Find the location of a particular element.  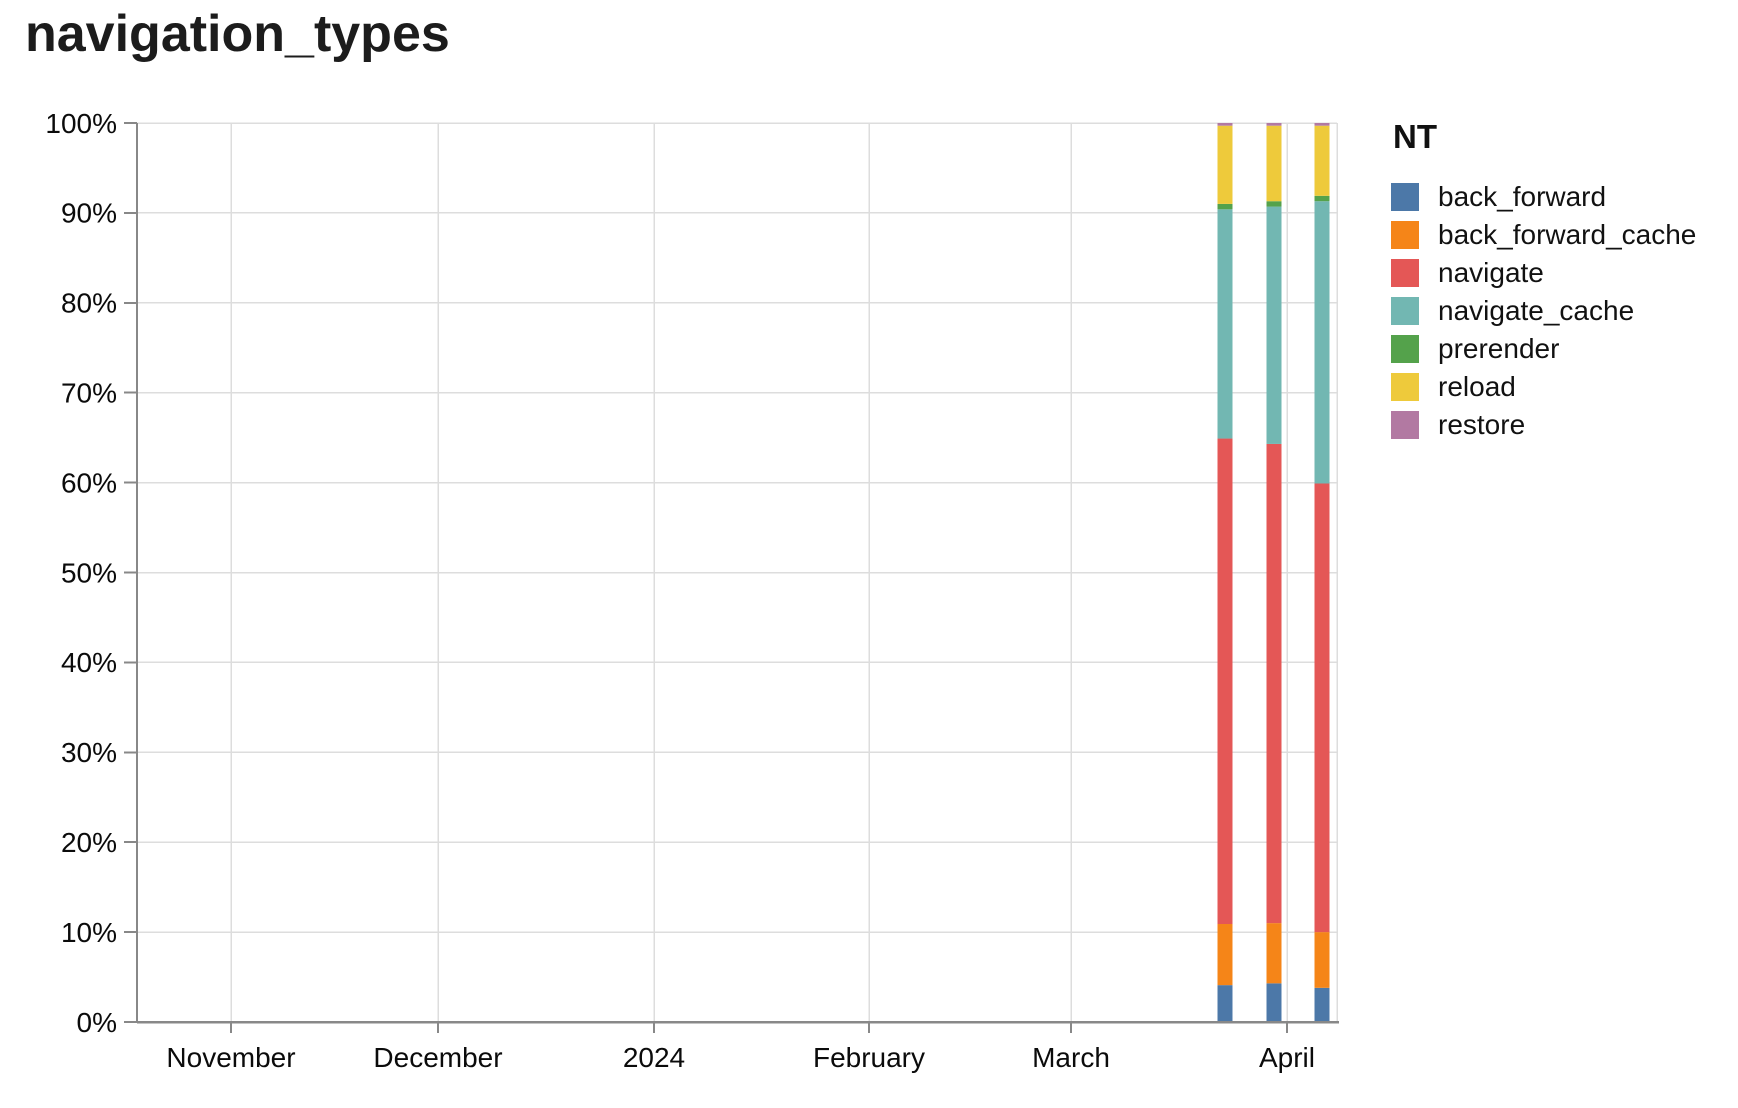

legend-item: navigate is located at coordinates (1561, 273).